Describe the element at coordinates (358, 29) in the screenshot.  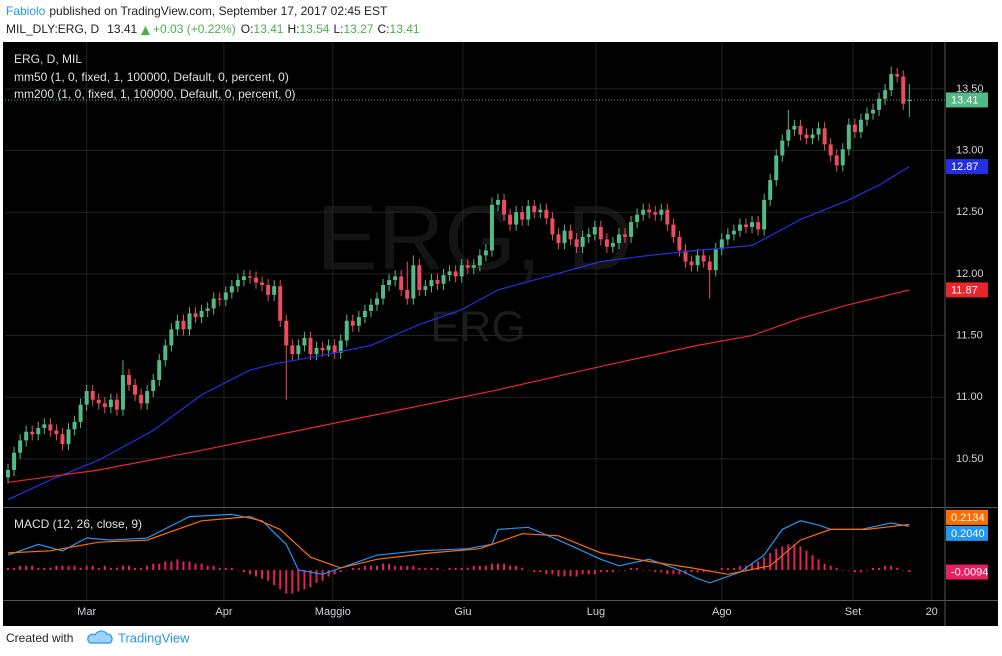
I see `ohlc-value: 13.27` at that location.